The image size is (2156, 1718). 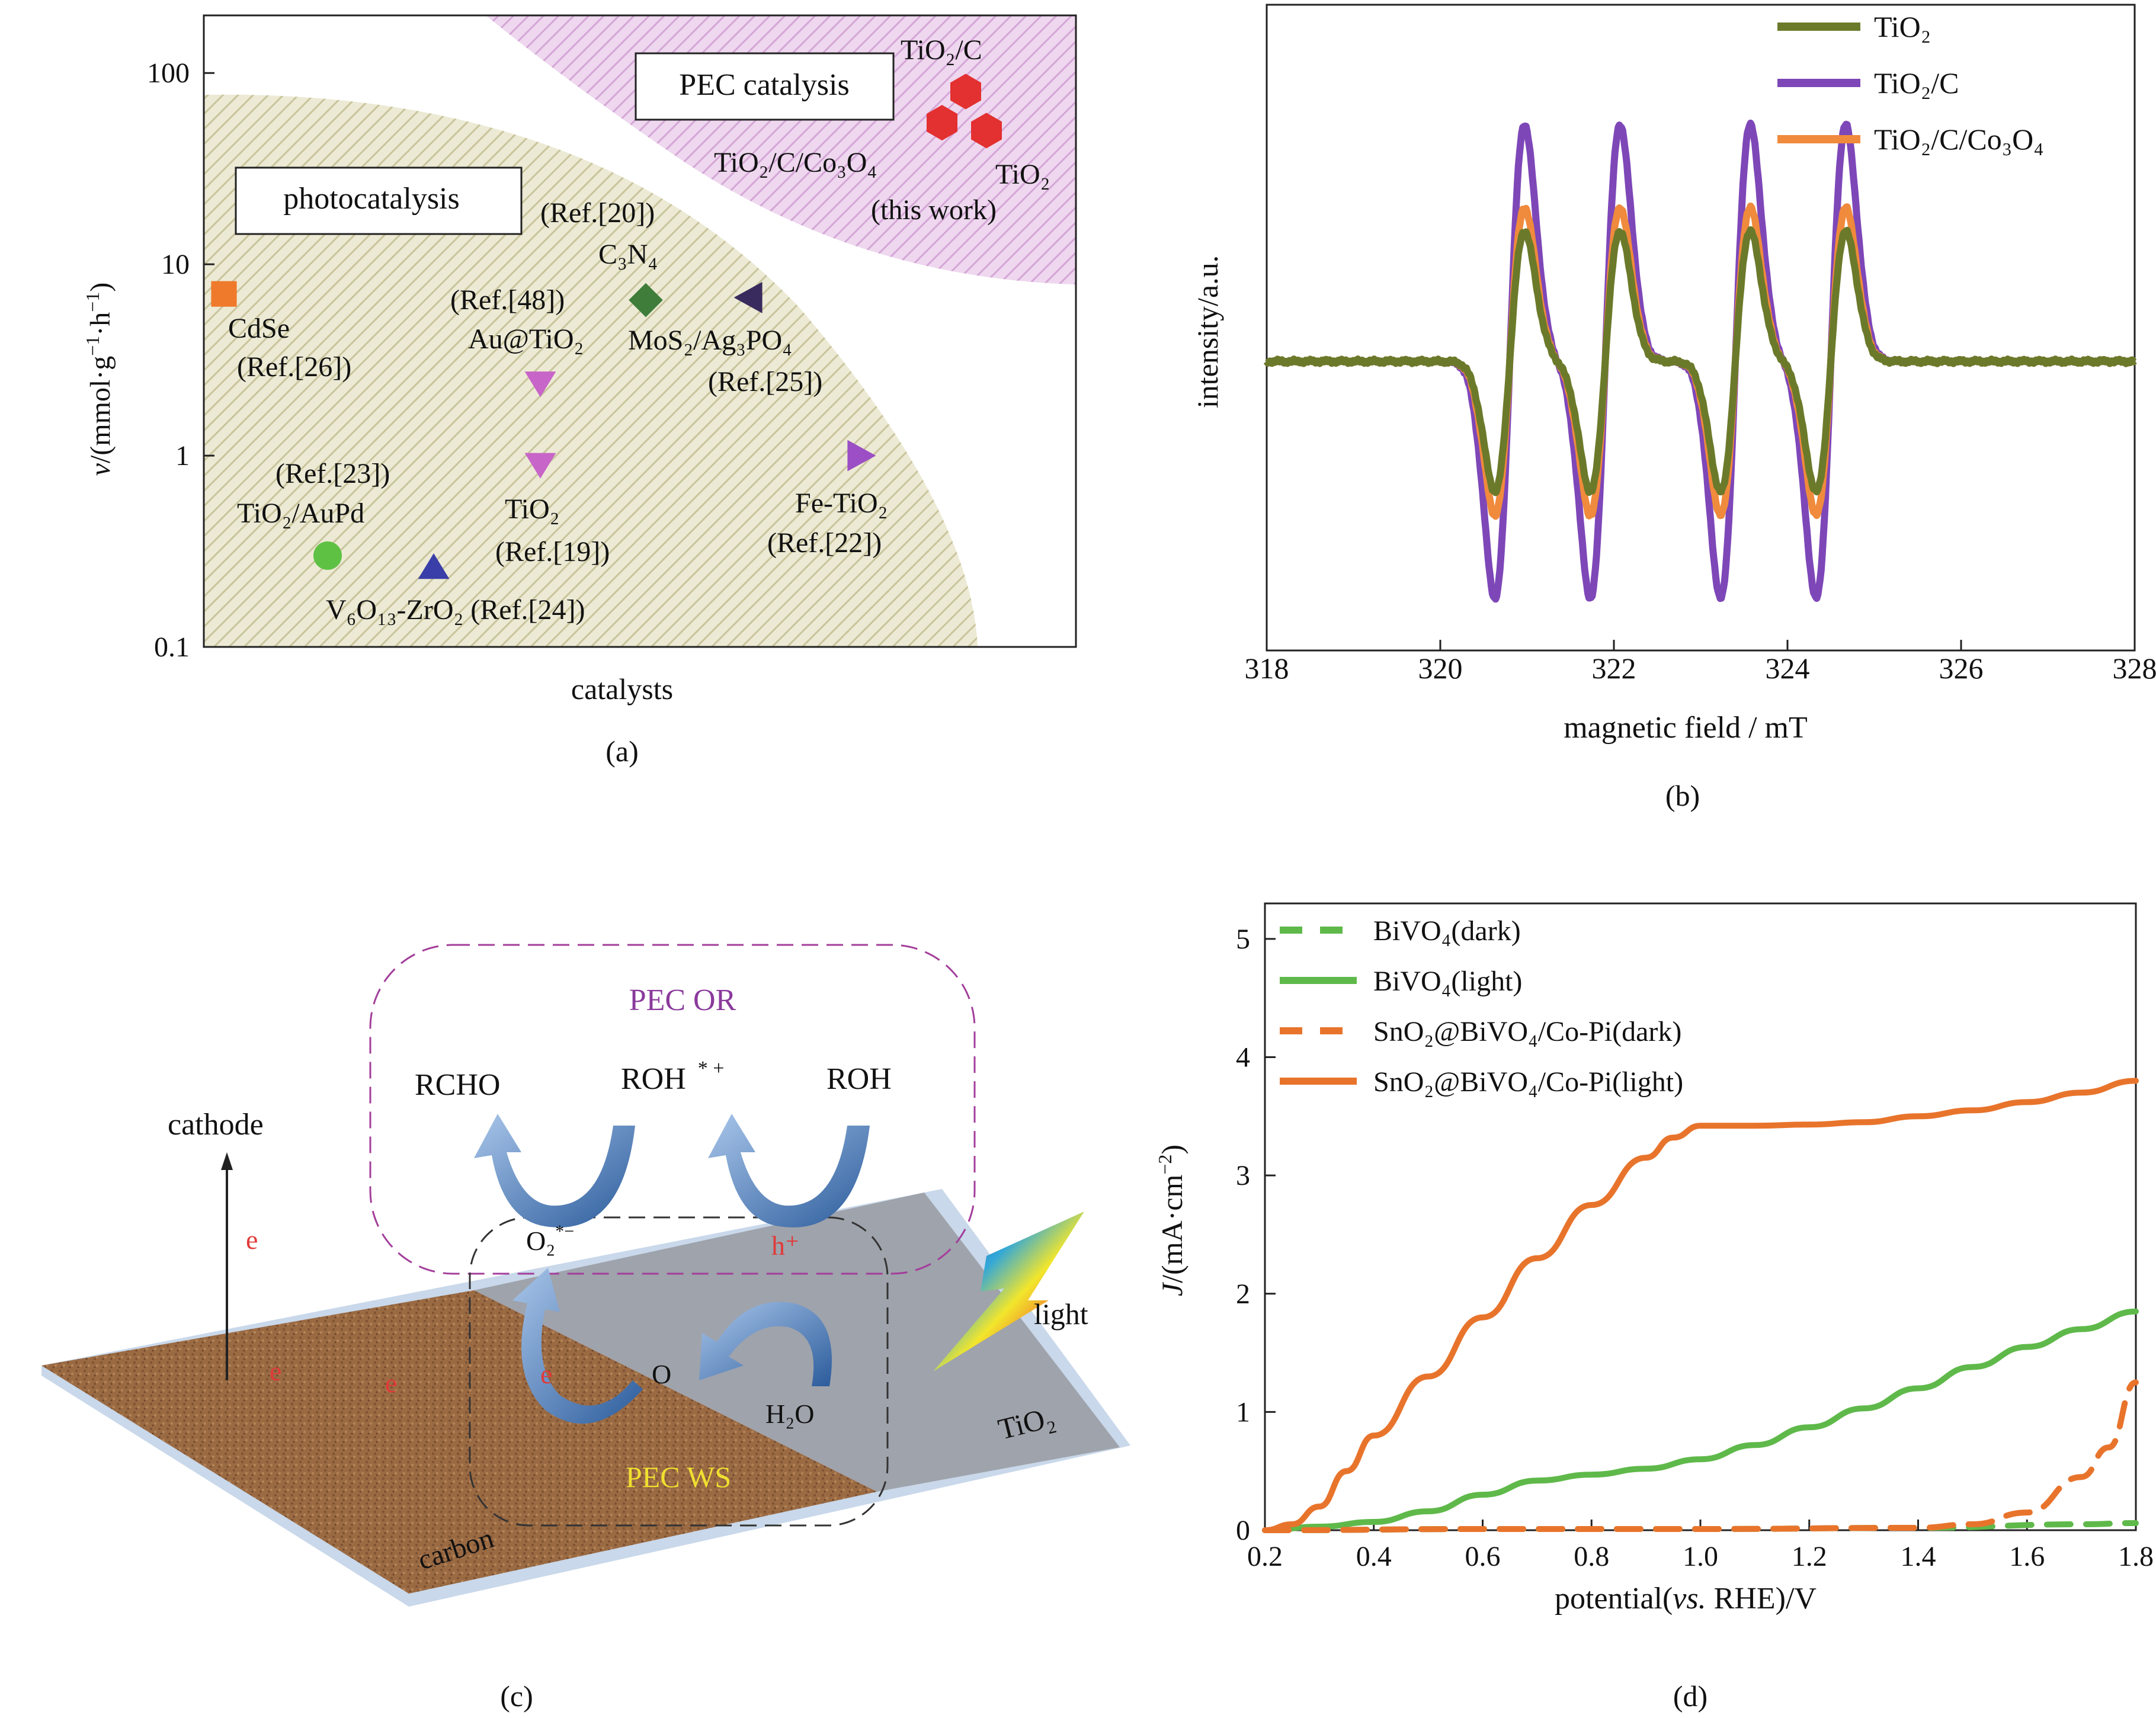 What do you see at coordinates (1374, 1557) in the screenshot?
I see `x-tick-label: 0.4` at bounding box center [1374, 1557].